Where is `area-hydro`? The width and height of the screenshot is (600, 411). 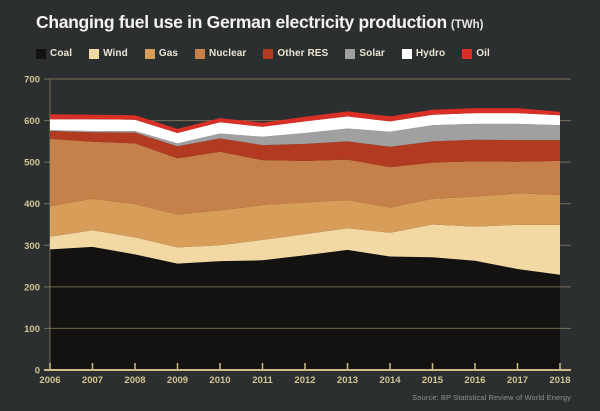
area-hydro is located at coordinates (305, 128).